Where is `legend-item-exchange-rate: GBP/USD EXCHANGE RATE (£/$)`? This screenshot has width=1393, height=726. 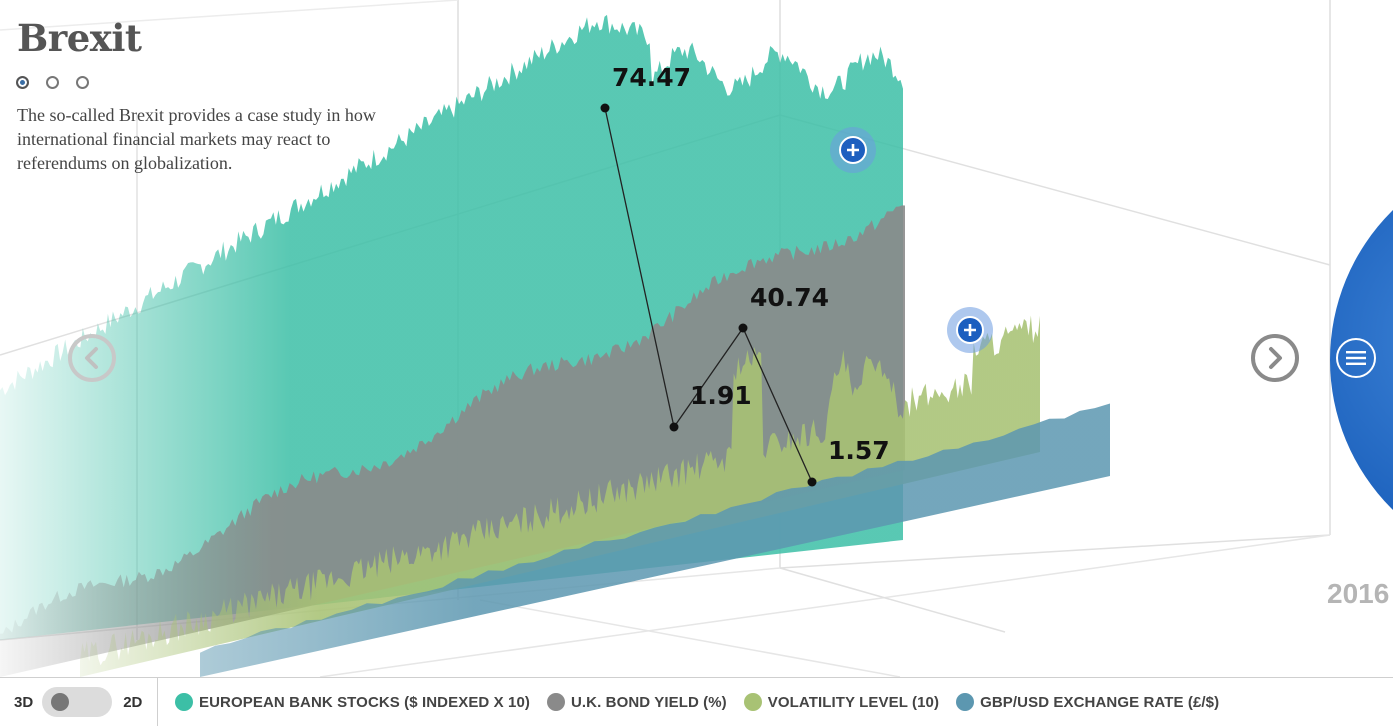
legend-item-exchange-rate: GBP/USD EXCHANGE RATE (£/$) is located at coordinates (1087, 702).